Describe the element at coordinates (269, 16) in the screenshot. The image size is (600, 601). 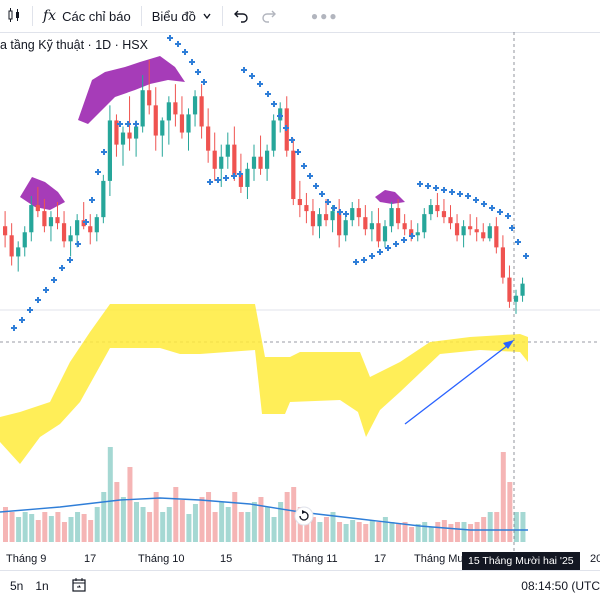
I see `redo-button` at that location.